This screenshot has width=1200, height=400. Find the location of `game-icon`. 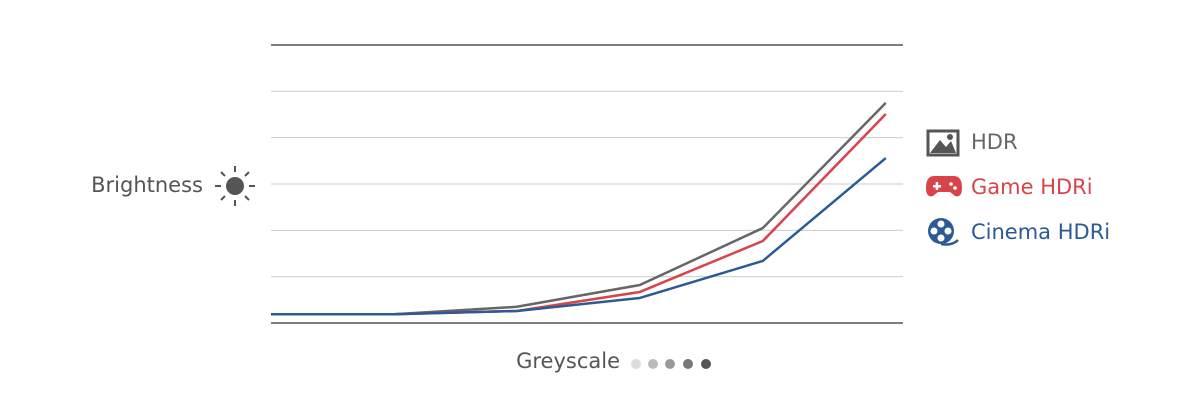

game-icon is located at coordinates (944, 186).